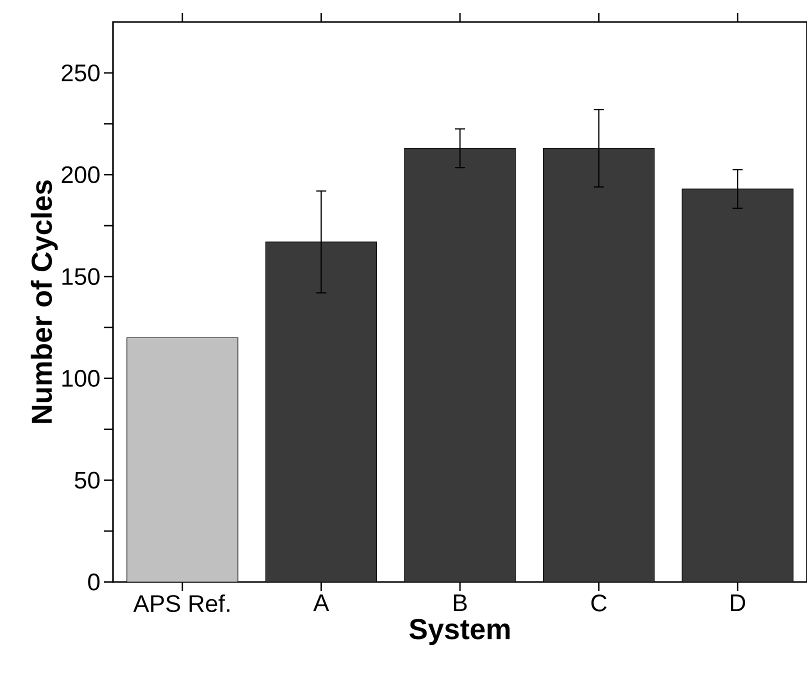  Describe the element at coordinates (81, 378) in the screenshot. I see `y-tick-label: 100` at that location.